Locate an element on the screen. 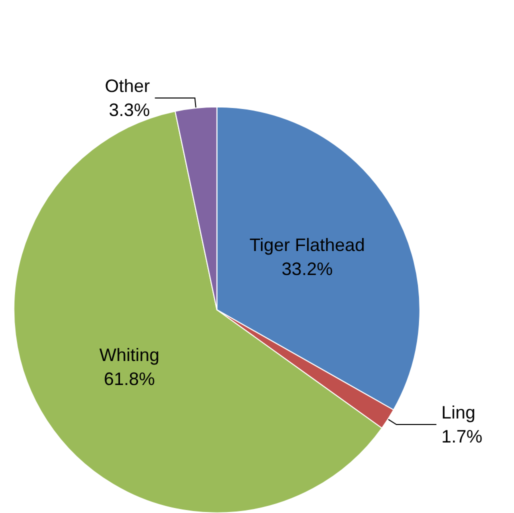  slice-label: Whiting is located at coordinates (129, 354).